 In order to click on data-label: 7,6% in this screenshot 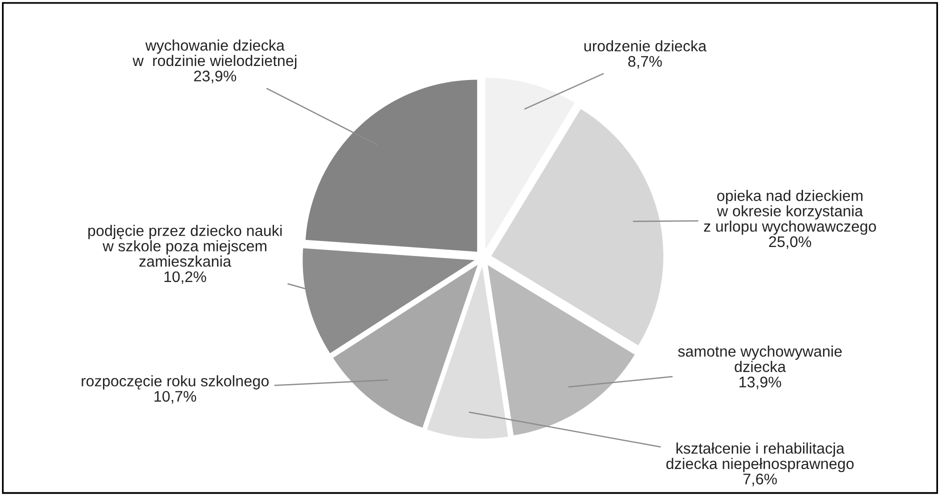, I will do `click(760, 480)`.